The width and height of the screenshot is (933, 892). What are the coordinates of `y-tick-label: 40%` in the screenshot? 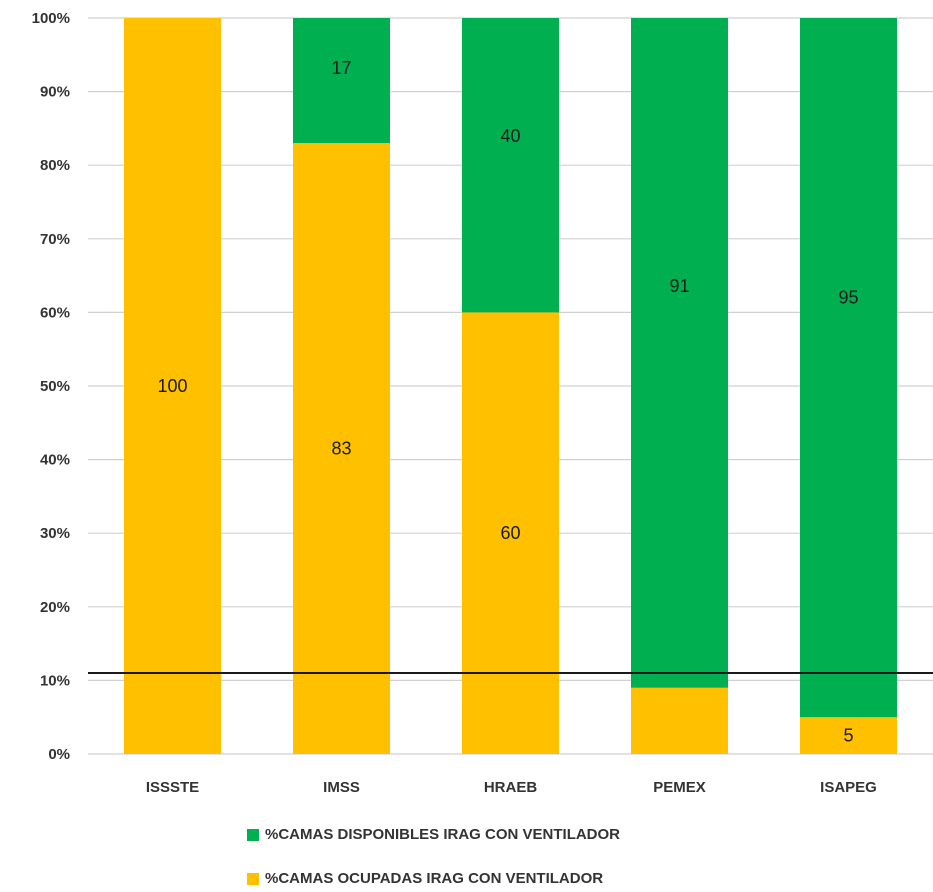 It's located at (55, 460).